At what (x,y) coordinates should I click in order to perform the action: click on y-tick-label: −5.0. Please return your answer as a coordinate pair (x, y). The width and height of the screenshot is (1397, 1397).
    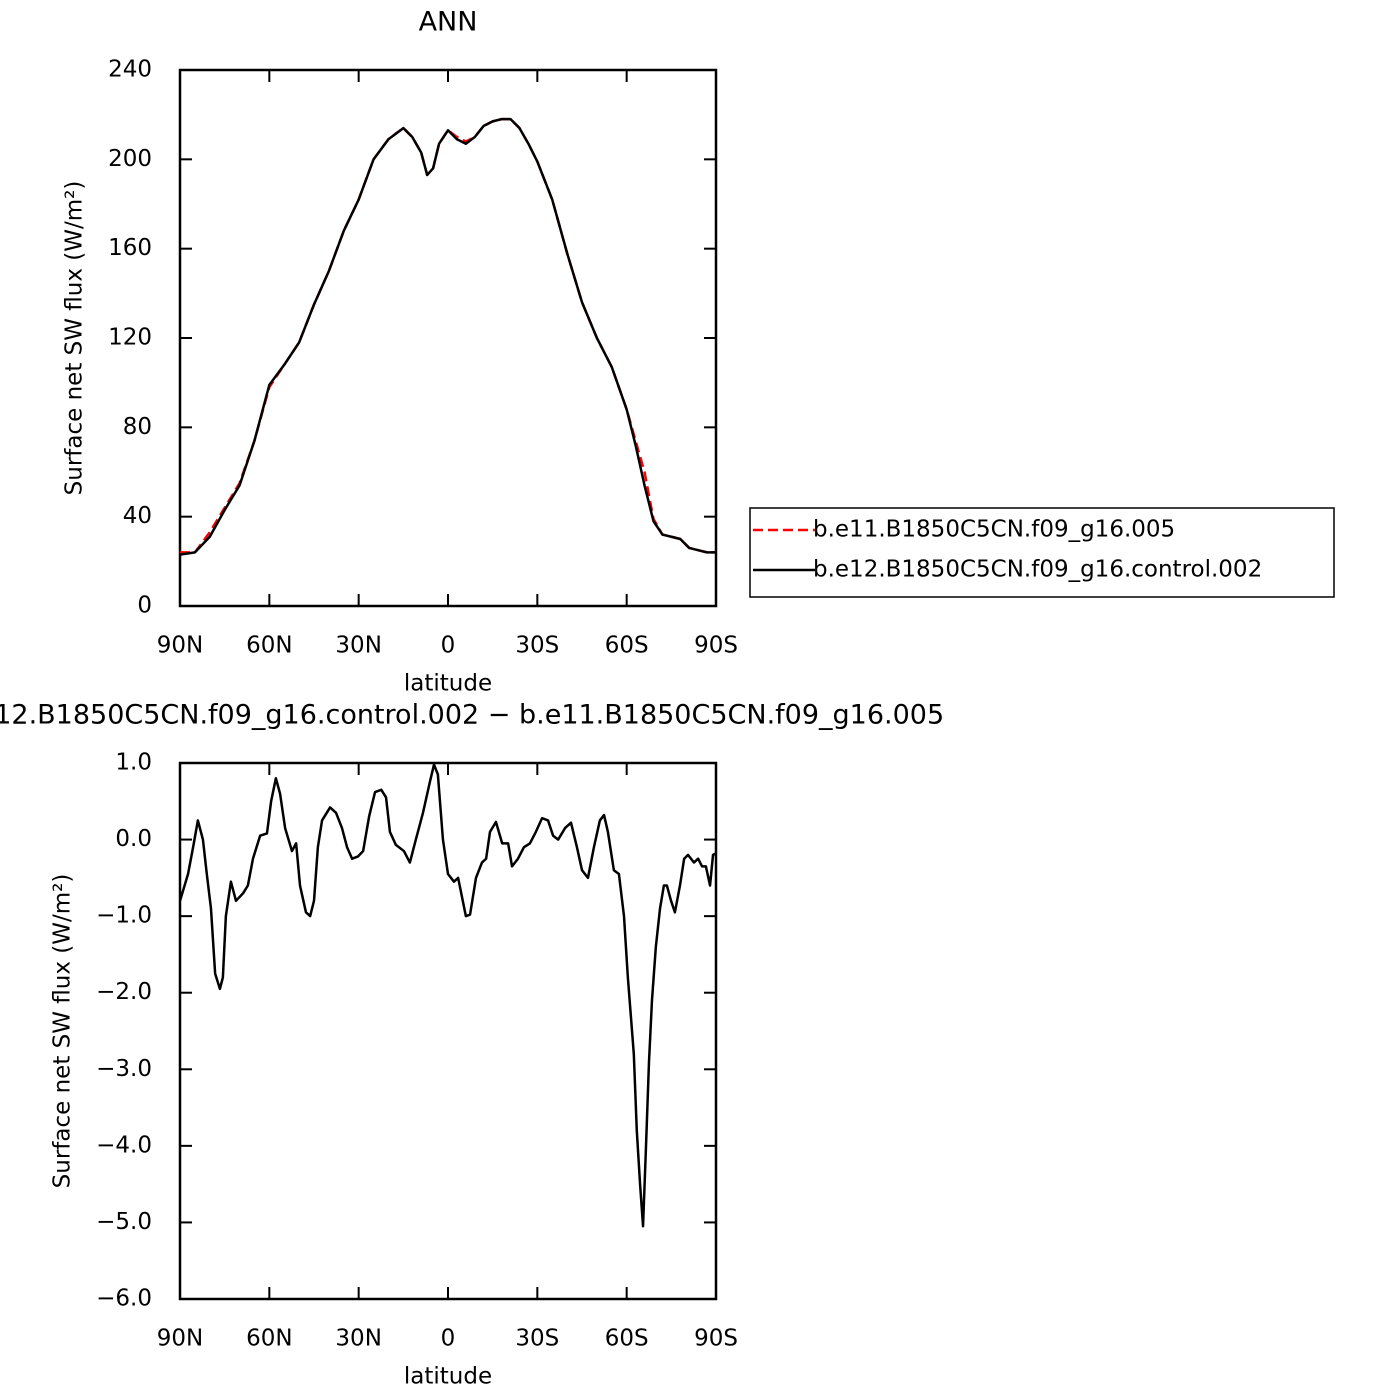
    Looking at the image, I should click on (124, 1222).